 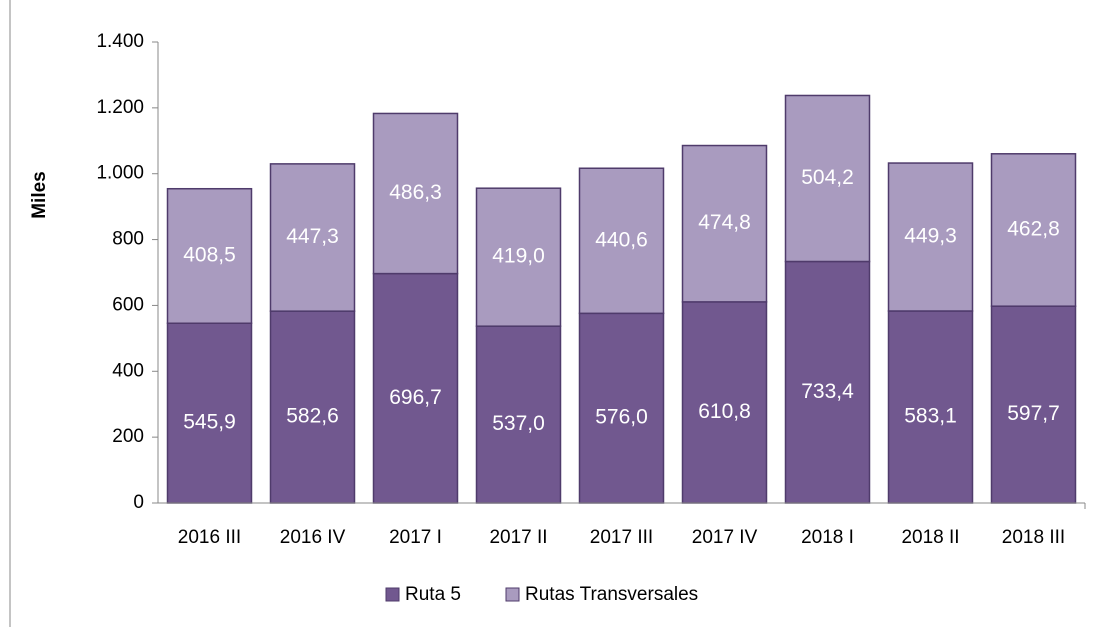 I want to click on data-label: 474,8, so click(x=724, y=222).